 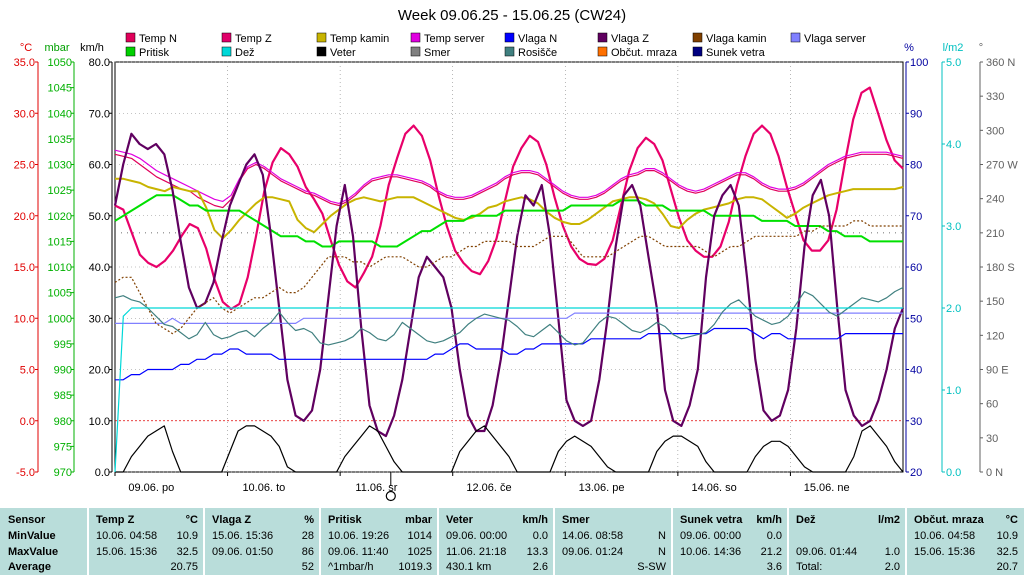 I want to click on axis-tick-label: 150, so click(x=995, y=302).